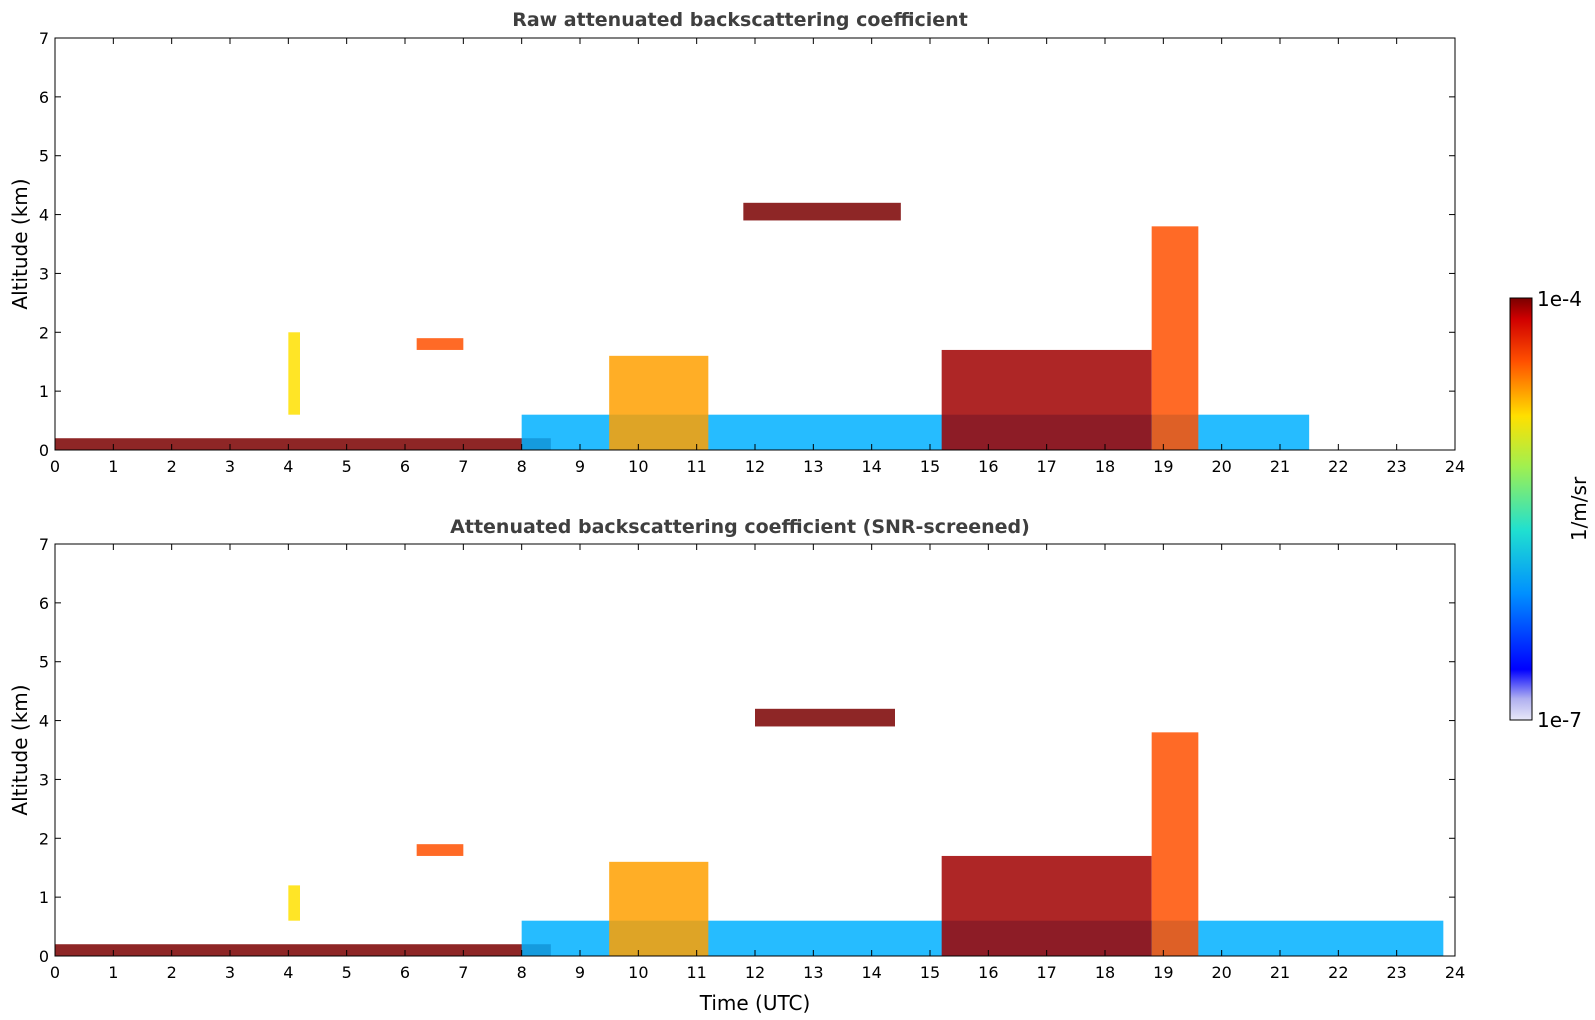 The width and height of the screenshot is (1595, 1020). I want to click on x-tick-label: 17, so click(1046, 972).